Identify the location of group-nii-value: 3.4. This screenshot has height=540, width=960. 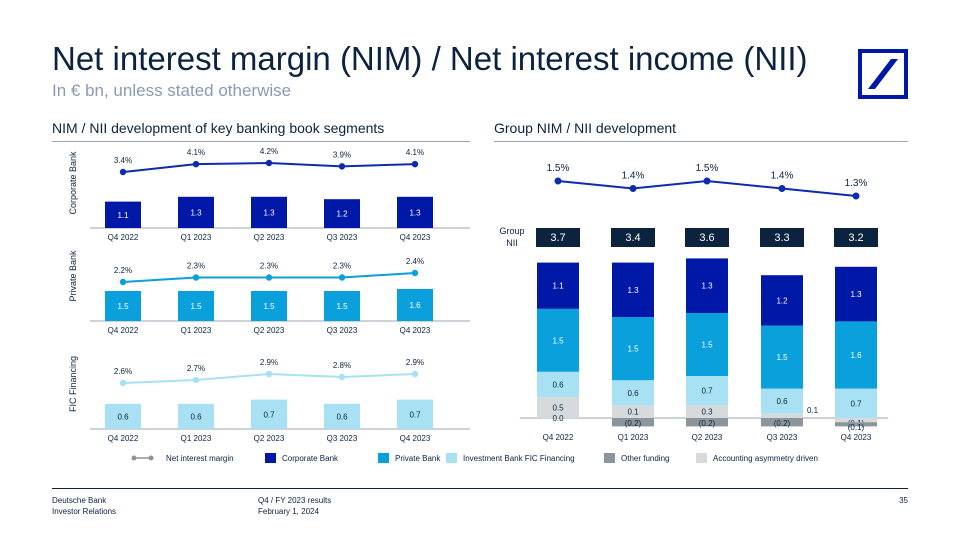
(632, 238).